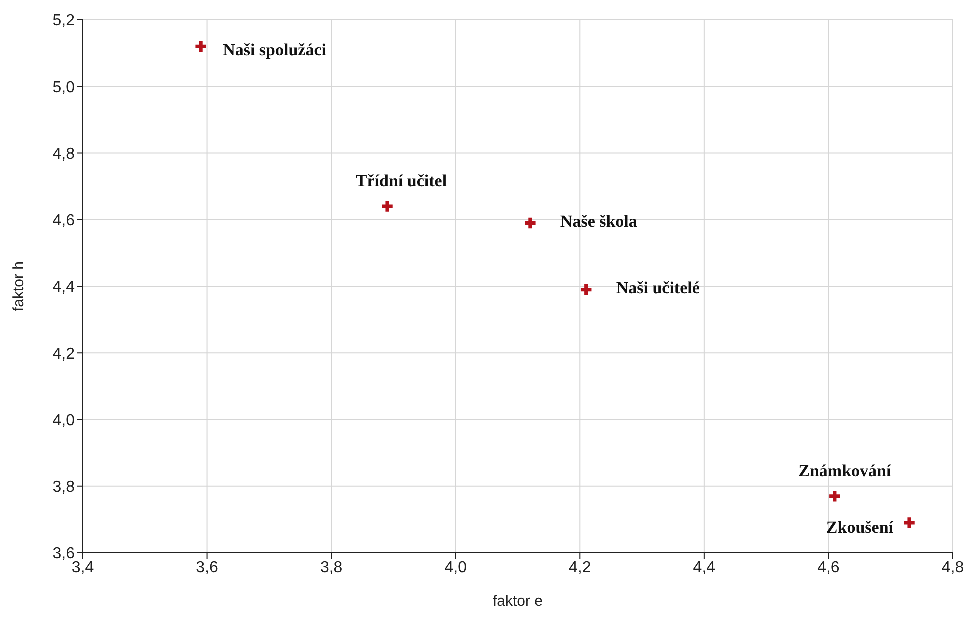  Describe the element at coordinates (64, 421) in the screenshot. I see `y-tick-label: 4,0` at that location.